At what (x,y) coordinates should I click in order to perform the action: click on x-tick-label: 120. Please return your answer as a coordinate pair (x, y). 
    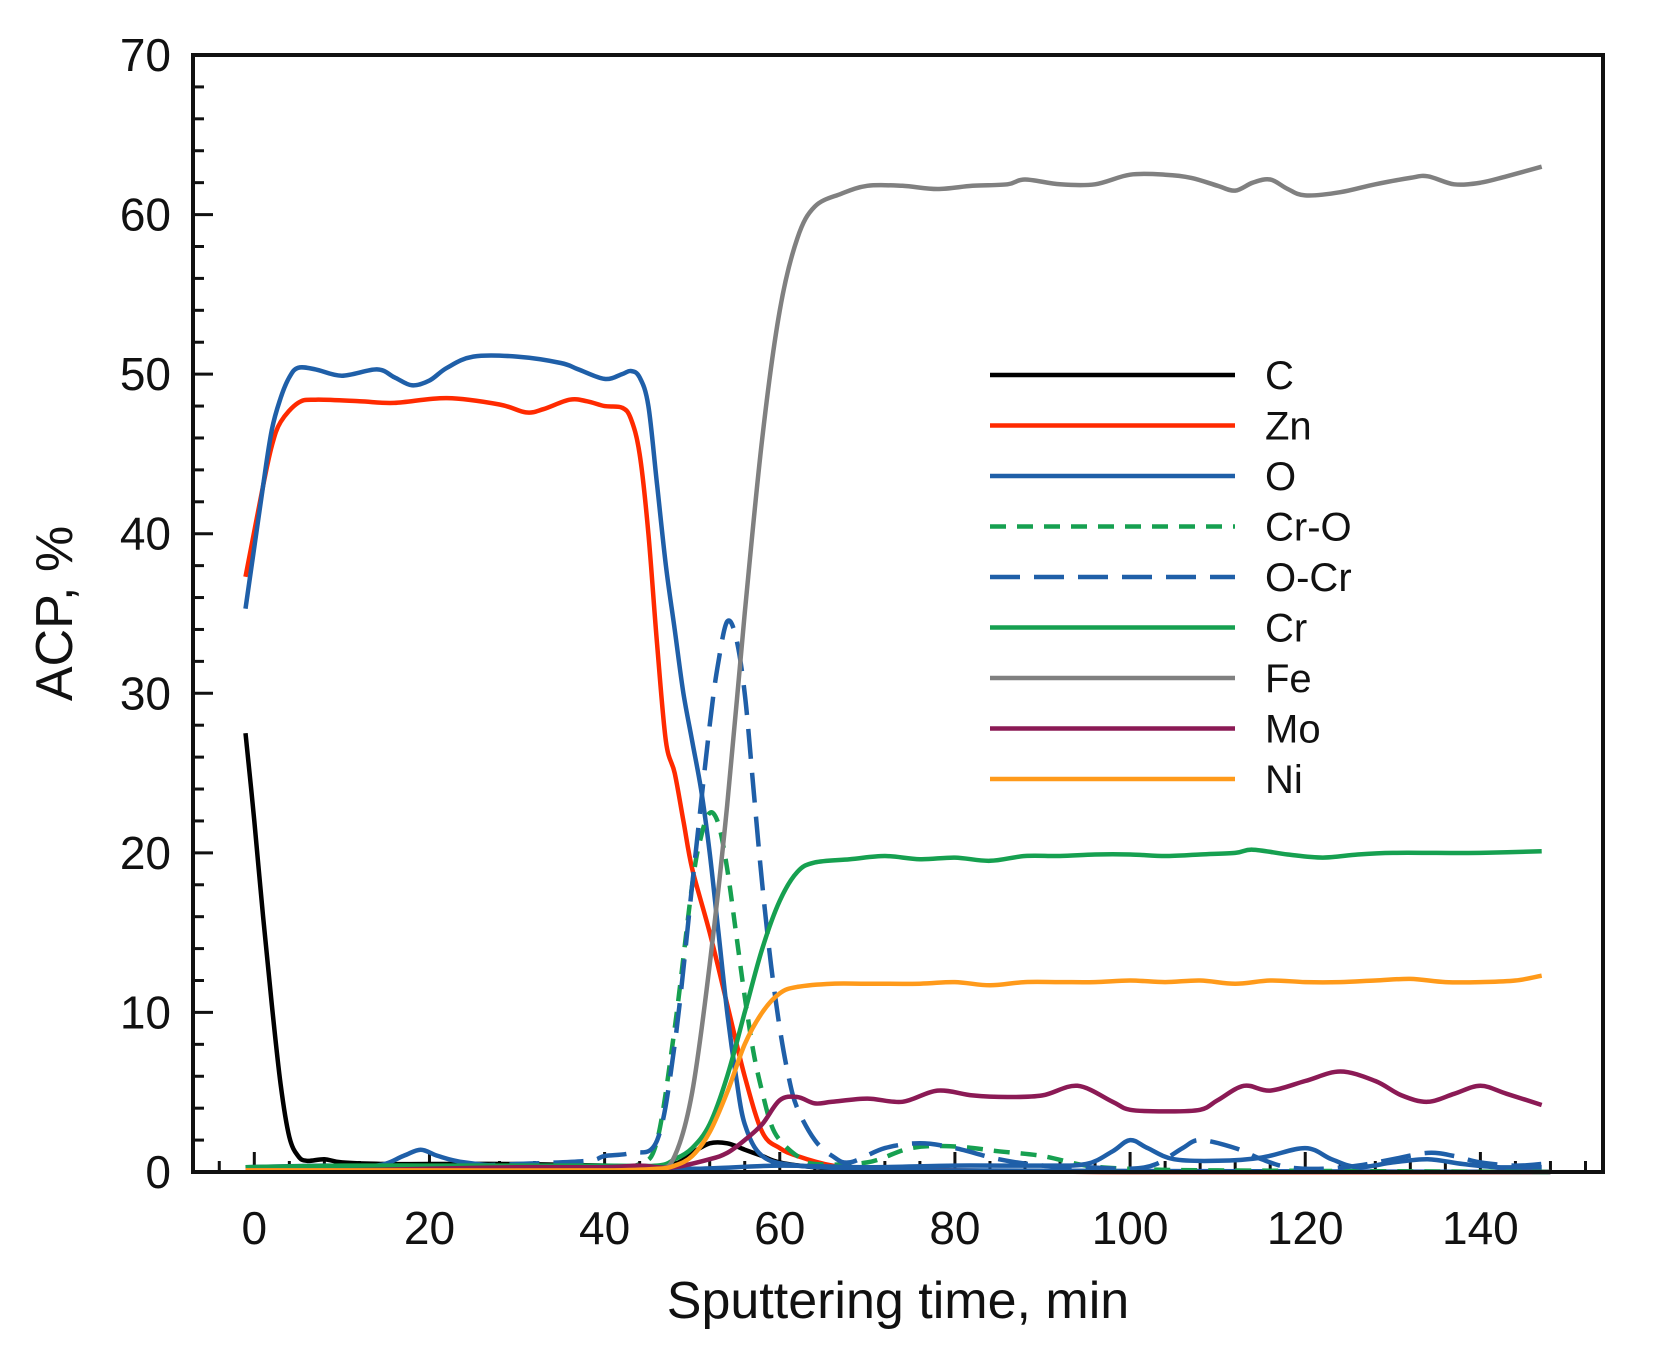
    Looking at the image, I should click on (1305, 1228).